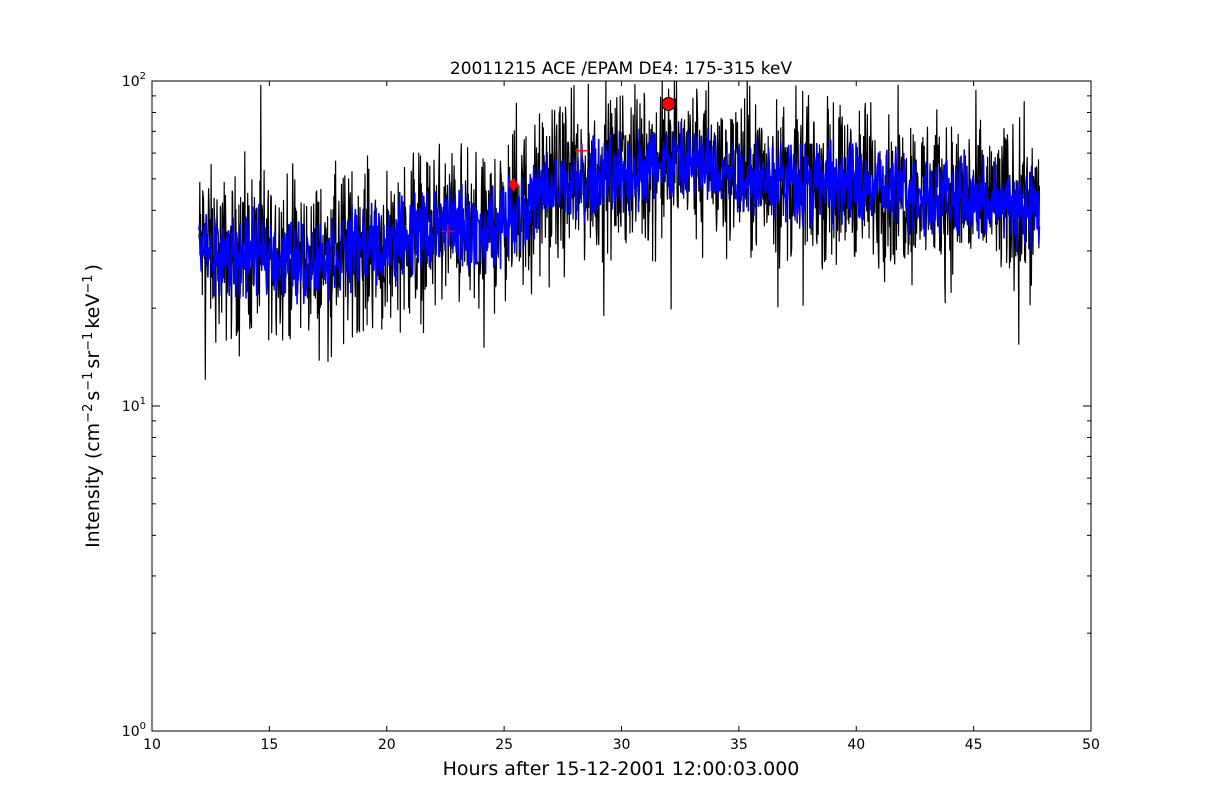 The height and width of the screenshot is (812, 1212). Describe the element at coordinates (269, 745) in the screenshot. I see `x-tick-label: 15` at that location.